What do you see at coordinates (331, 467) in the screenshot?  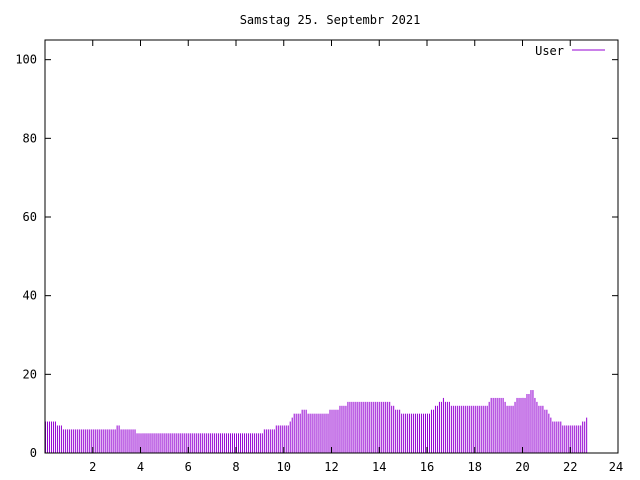 I see `x-tick-label: 12` at bounding box center [331, 467].